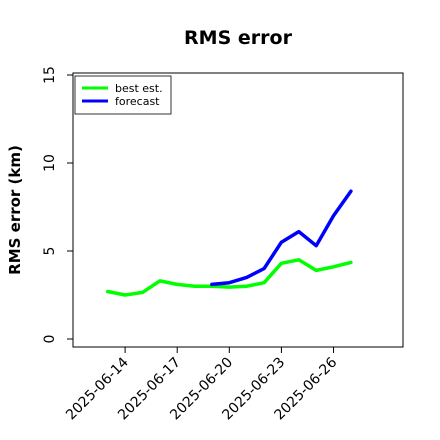 The width and height of the screenshot is (440, 440). What do you see at coordinates (50, 75) in the screenshot?
I see `y-tick-label: 15` at bounding box center [50, 75].